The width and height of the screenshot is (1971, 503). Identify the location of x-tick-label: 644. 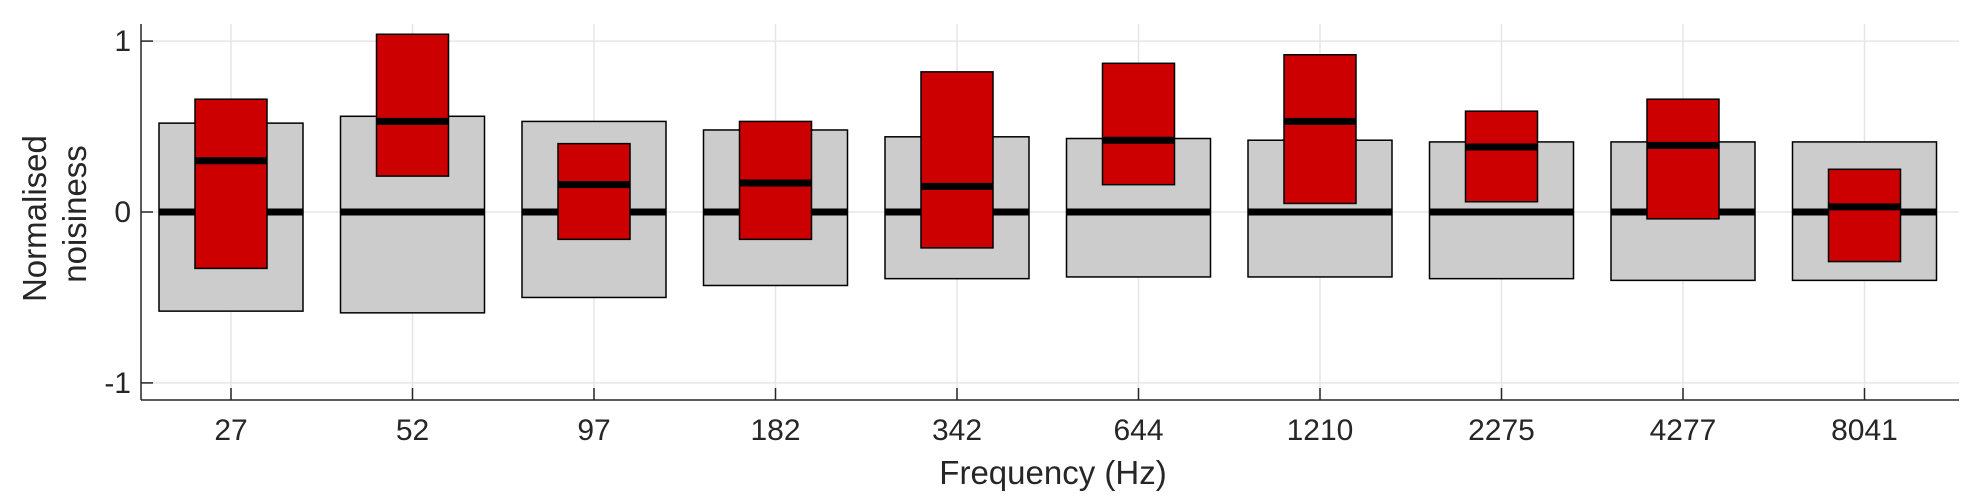
(1138, 430).